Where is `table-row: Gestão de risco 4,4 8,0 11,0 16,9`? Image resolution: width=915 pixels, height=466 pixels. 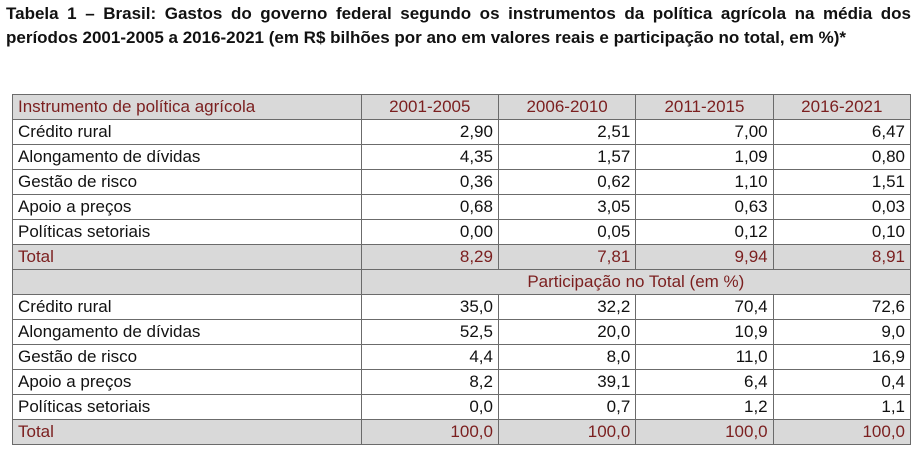 table-row: Gestão de risco 4,4 8,0 11,0 16,9 is located at coordinates (462, 357).